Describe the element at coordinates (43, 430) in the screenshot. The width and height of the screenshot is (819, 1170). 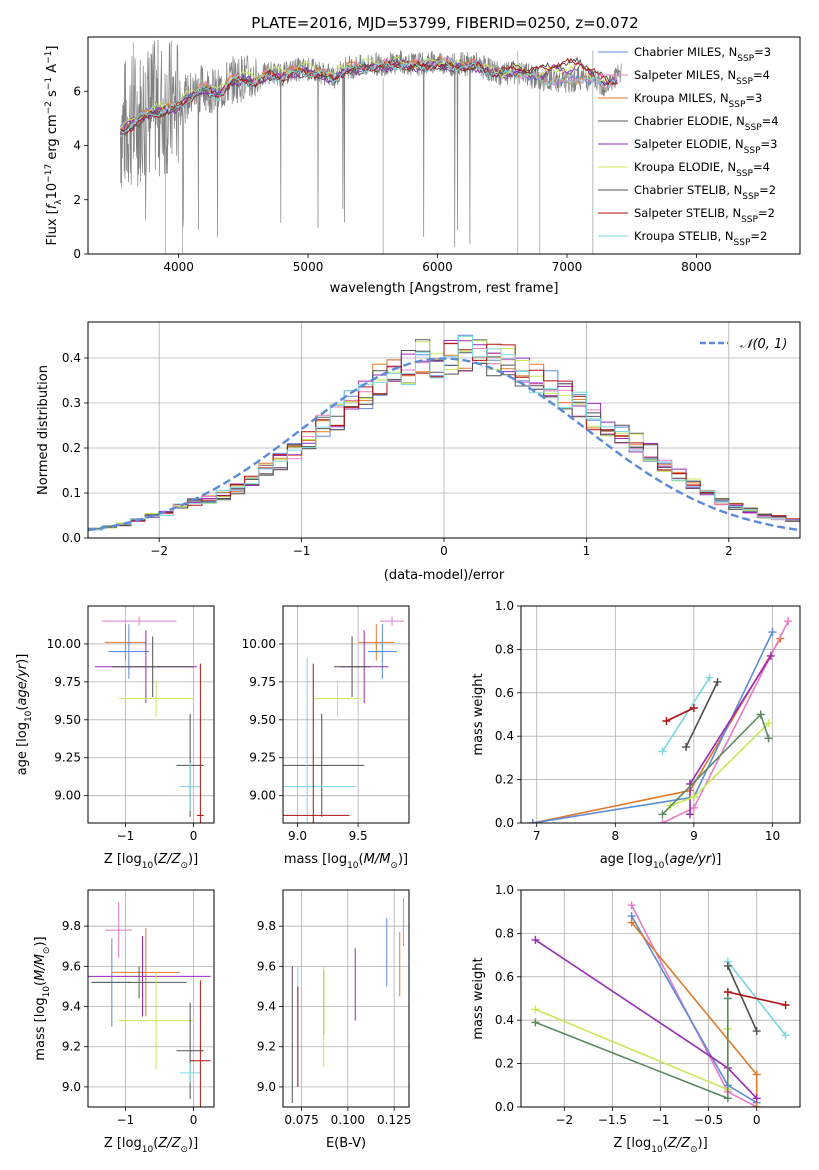
I see `y-axis-label: Normed distribution` at that location.